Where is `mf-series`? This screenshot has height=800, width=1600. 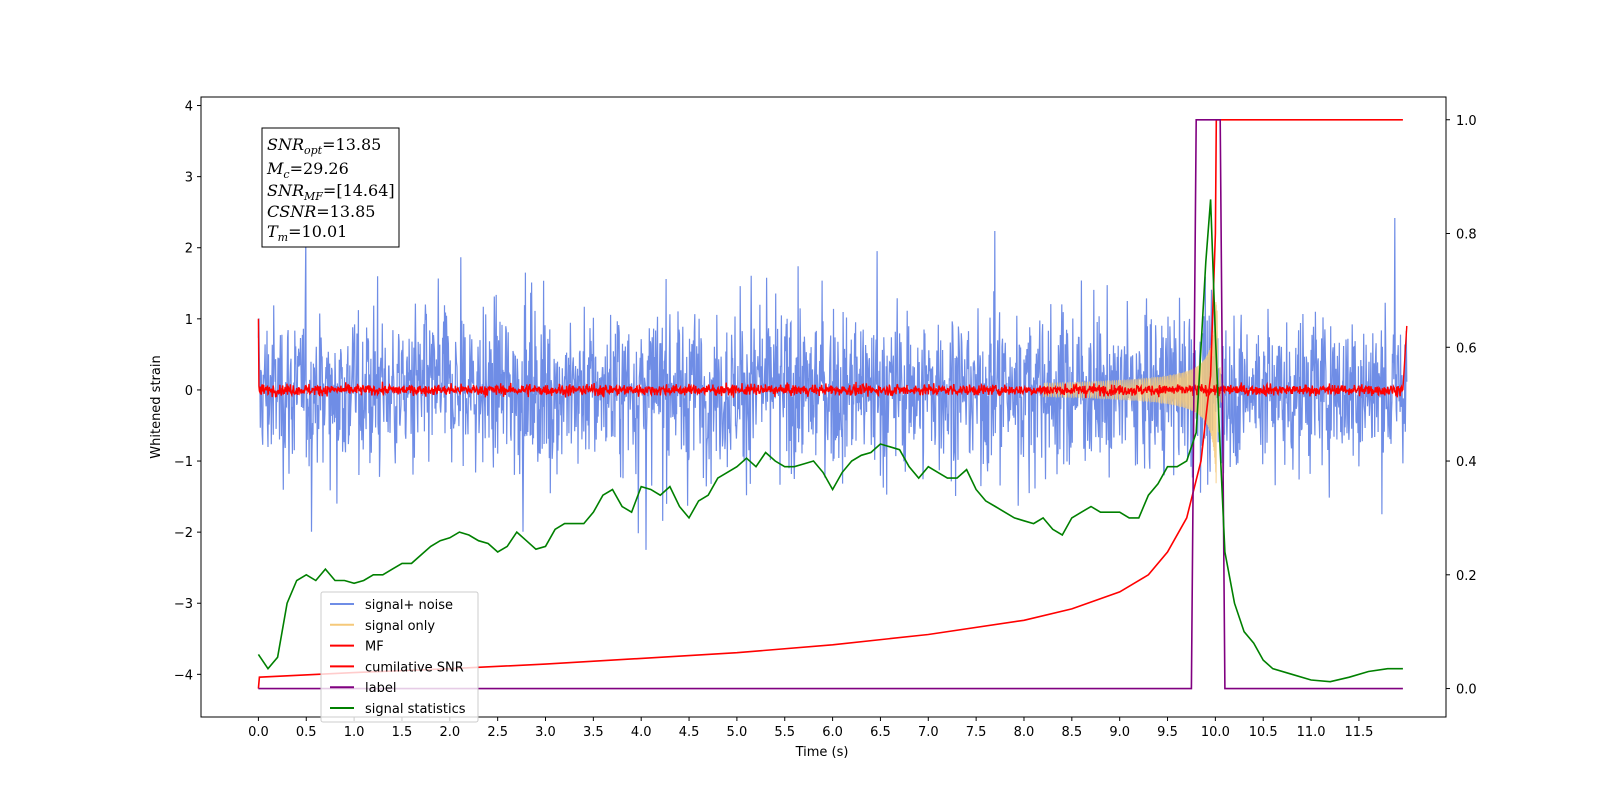 mf-series is located at coordinates (832, 358).